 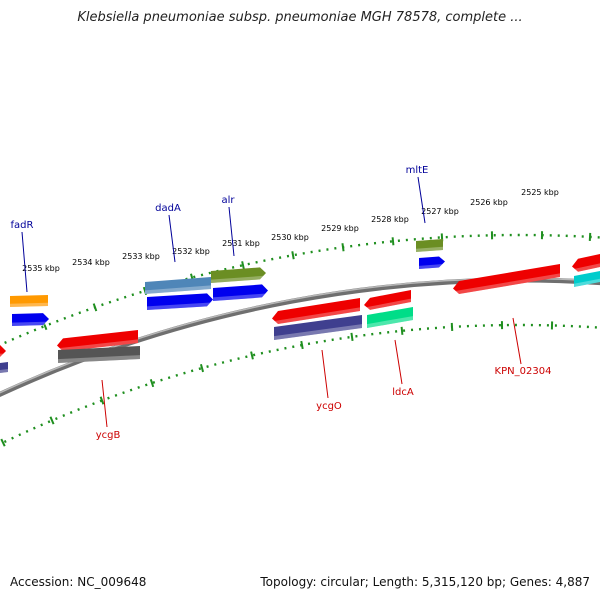 I want to click on scale-label: 2532 kbp, so click(x=191, y=251).